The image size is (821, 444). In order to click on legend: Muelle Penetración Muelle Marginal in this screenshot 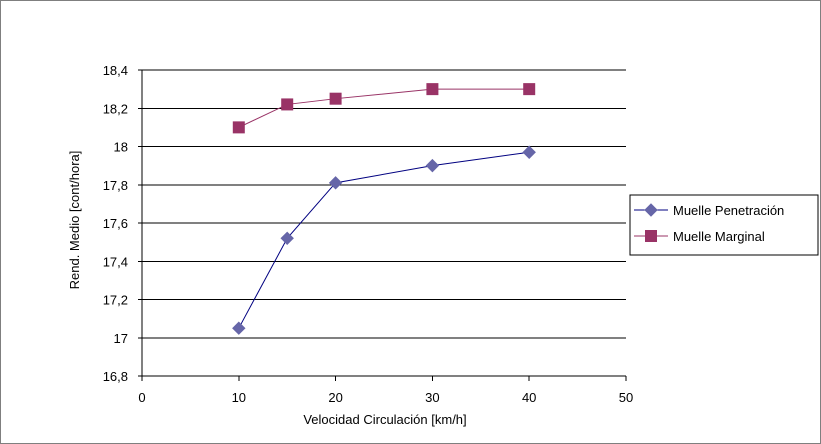, I will do `click(724, 225)`.